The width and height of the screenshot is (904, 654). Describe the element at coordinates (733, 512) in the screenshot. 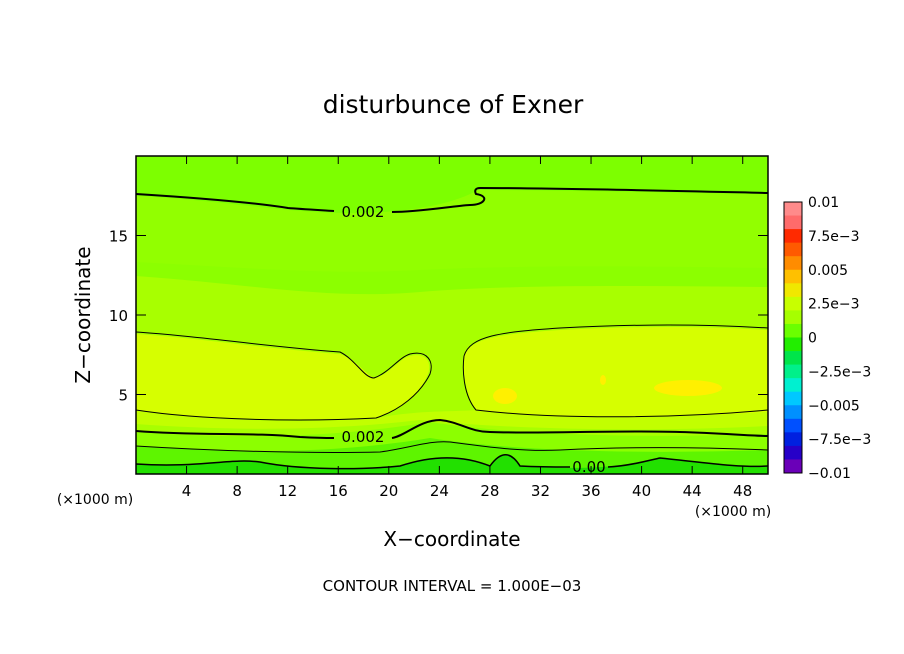

I see `x-axis-unit-right: (×1000 m)` at that location.